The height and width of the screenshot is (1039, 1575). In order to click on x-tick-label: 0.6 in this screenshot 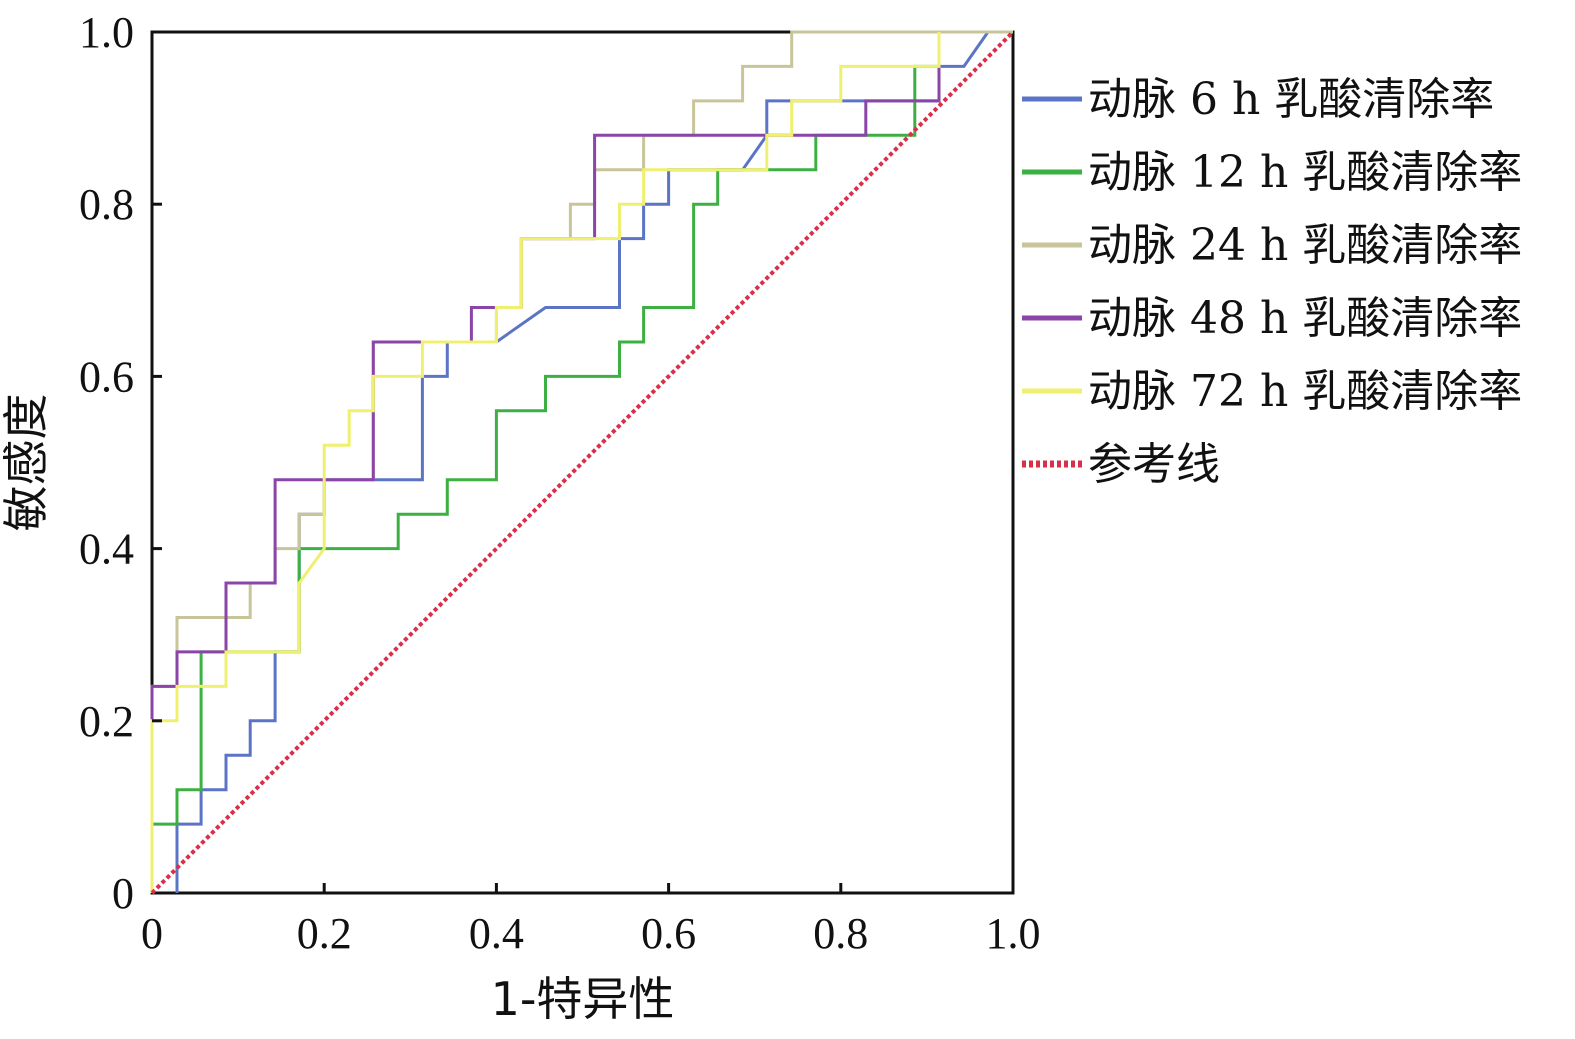, I will do `click(668, 933)`.